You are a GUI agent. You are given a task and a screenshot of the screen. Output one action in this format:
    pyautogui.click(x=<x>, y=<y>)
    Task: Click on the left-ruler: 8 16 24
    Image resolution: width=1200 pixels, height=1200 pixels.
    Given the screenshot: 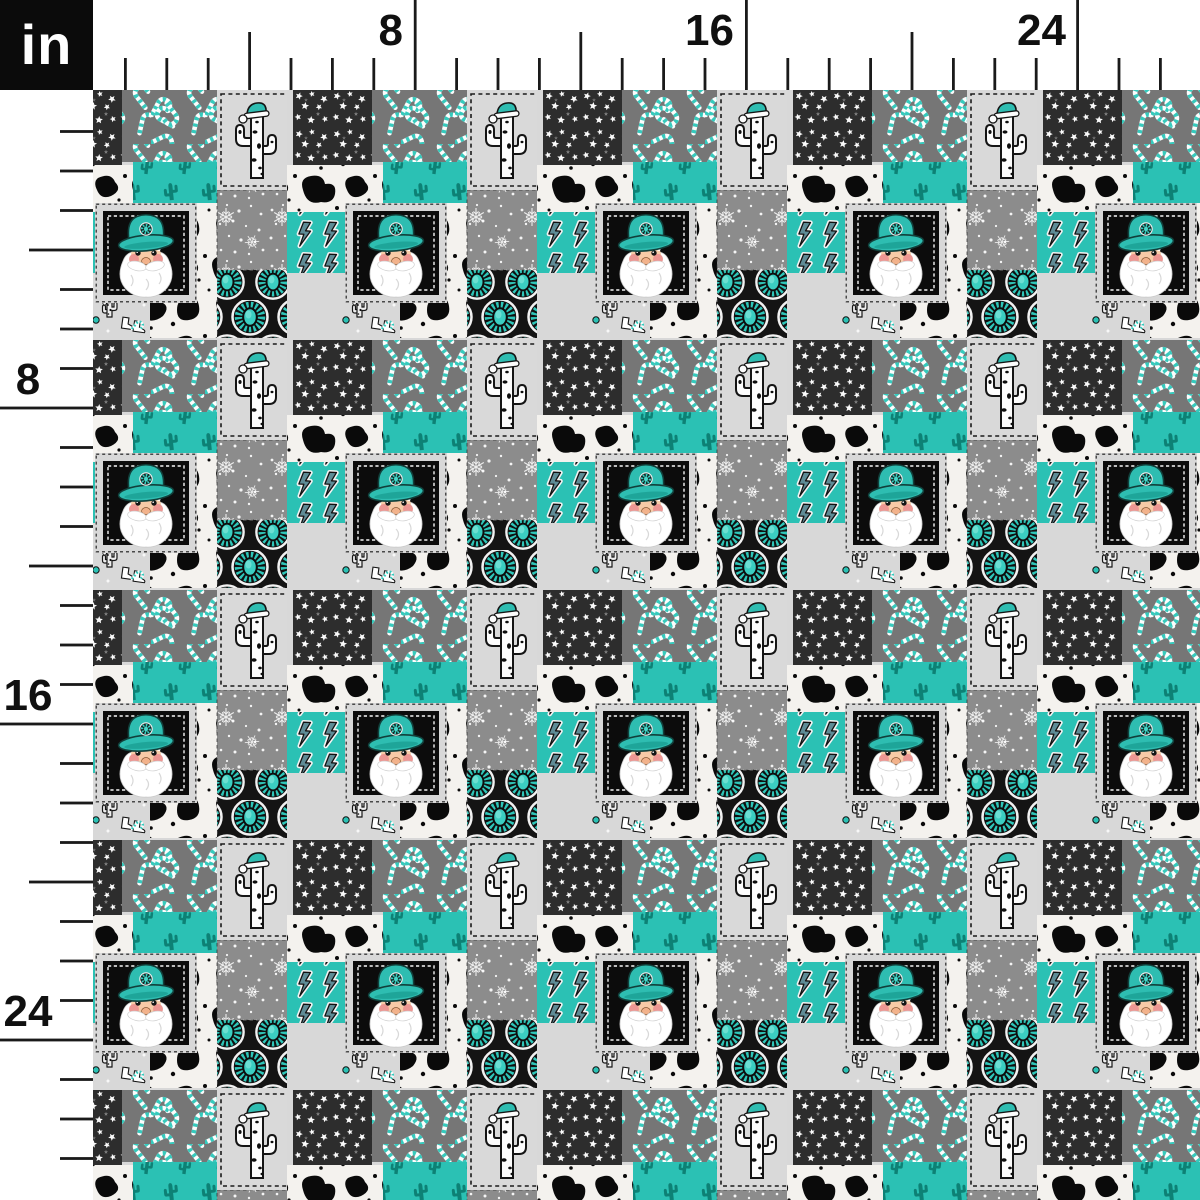 What is the action you would take?
    pyautogui.click(x=46, y=645)
    